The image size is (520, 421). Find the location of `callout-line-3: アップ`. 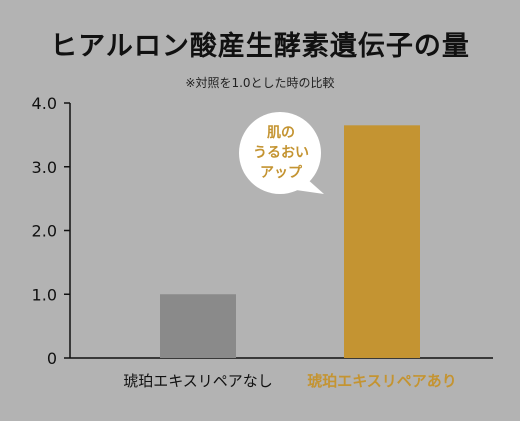

callout-line-3: アップ is located at coordinates (281, 173).